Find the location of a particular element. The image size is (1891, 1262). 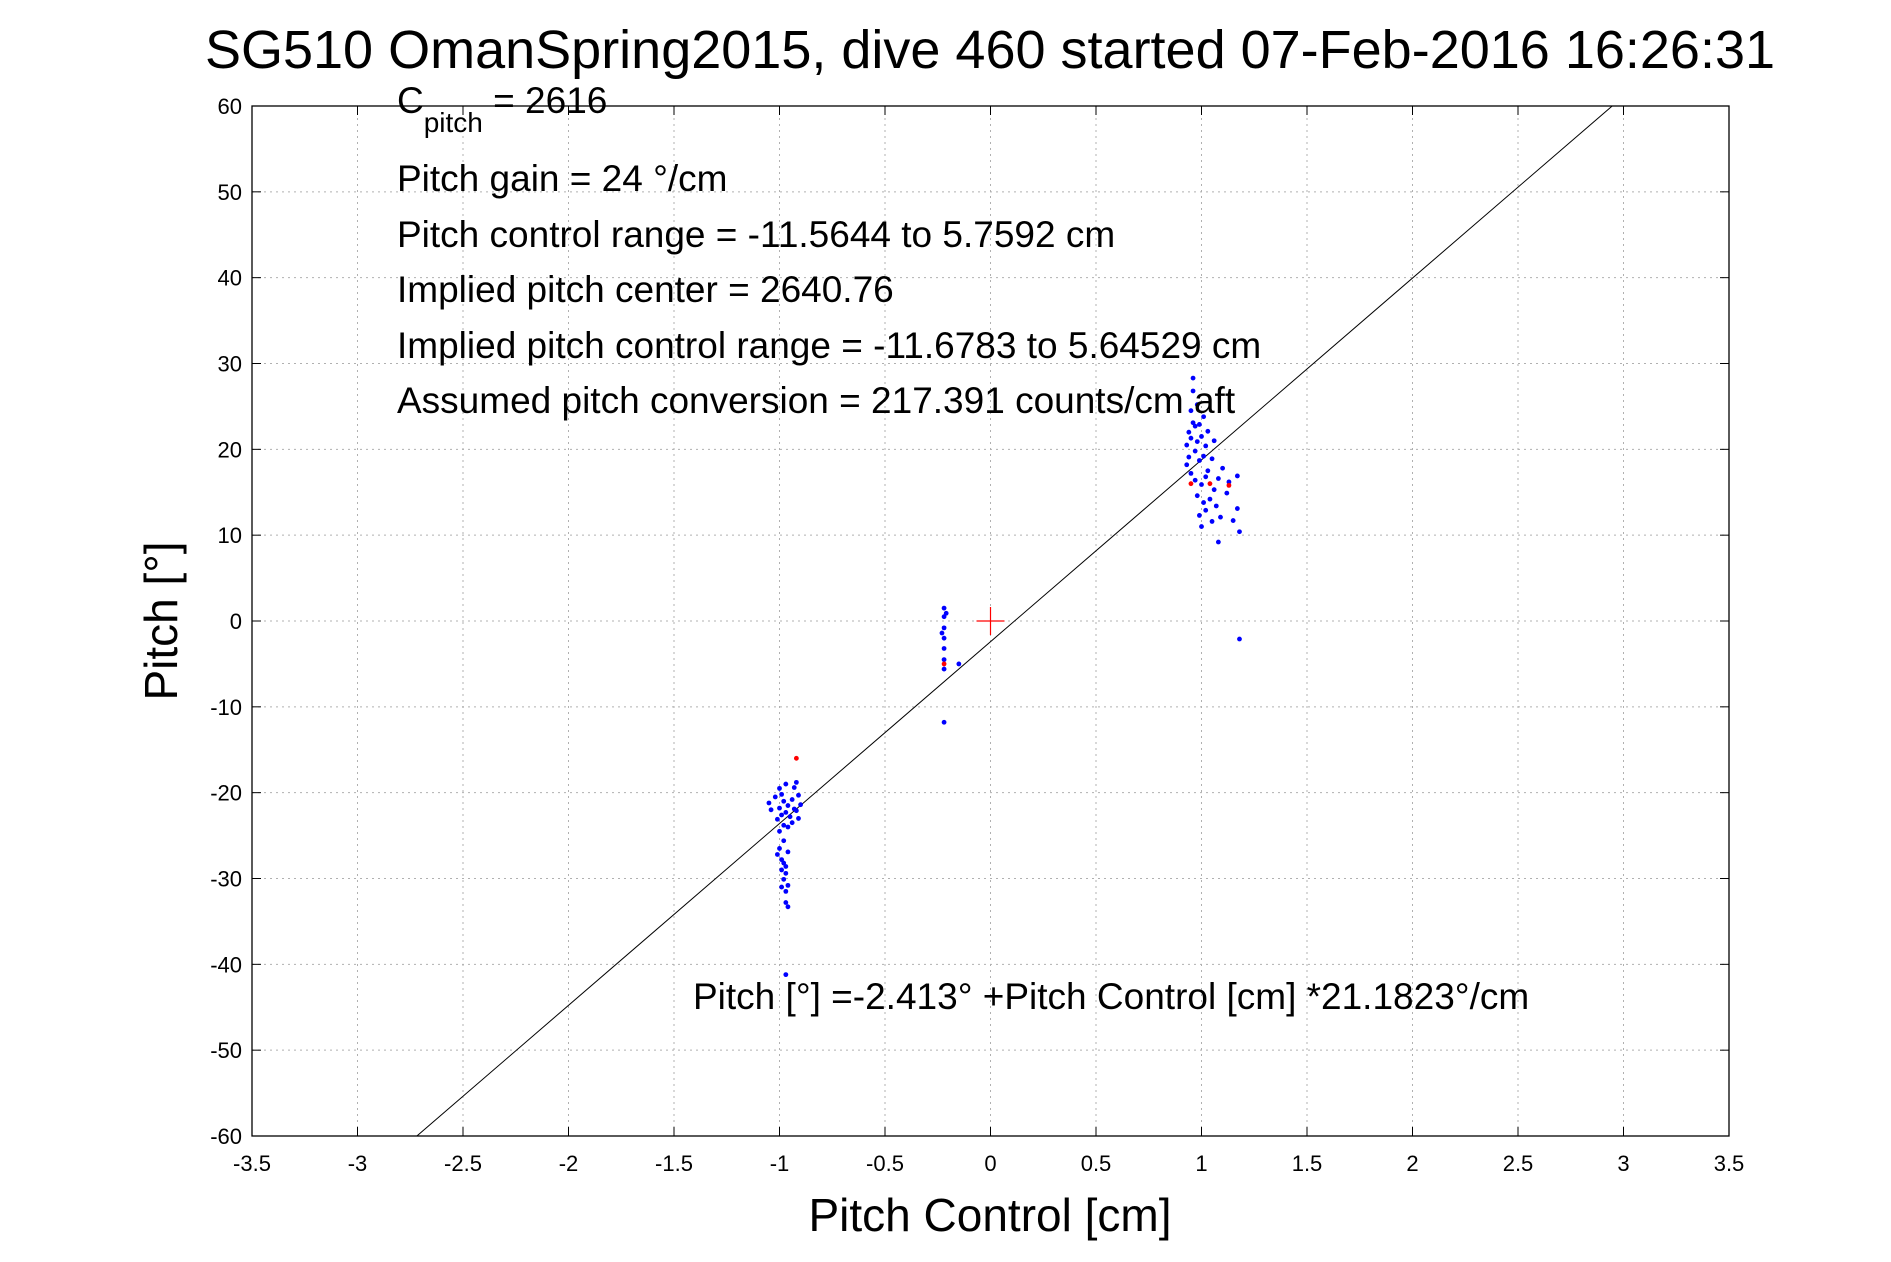

cpitch-subscript: pitch is located at coordinates (453, 122).